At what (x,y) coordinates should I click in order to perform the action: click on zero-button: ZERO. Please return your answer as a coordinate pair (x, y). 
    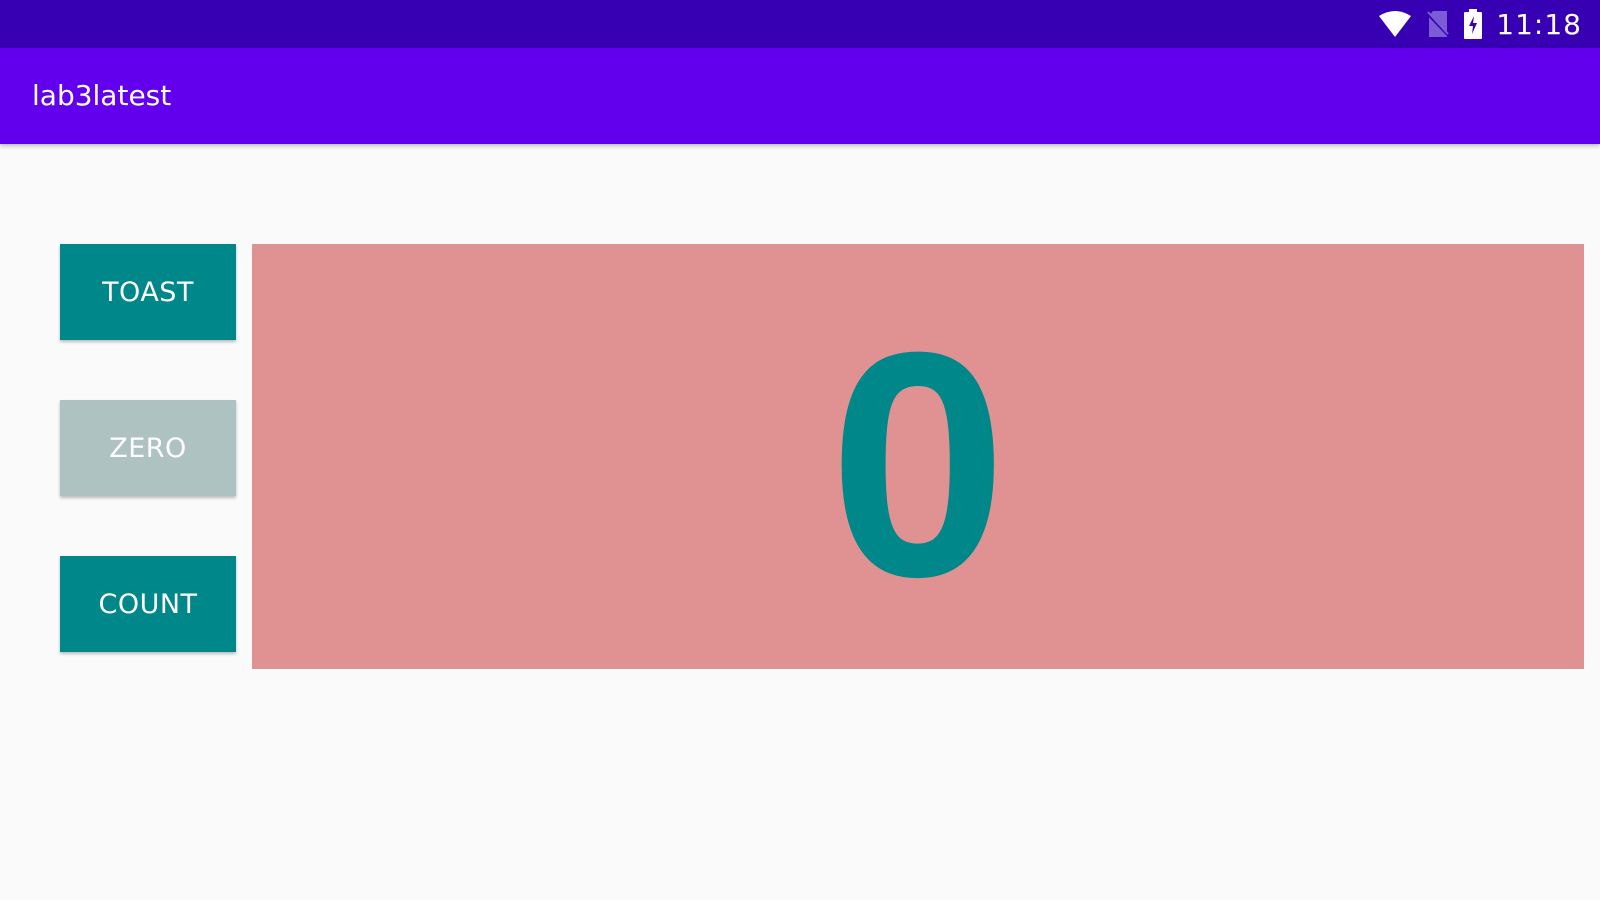
    Looking at the image, I should click on (148, 448).